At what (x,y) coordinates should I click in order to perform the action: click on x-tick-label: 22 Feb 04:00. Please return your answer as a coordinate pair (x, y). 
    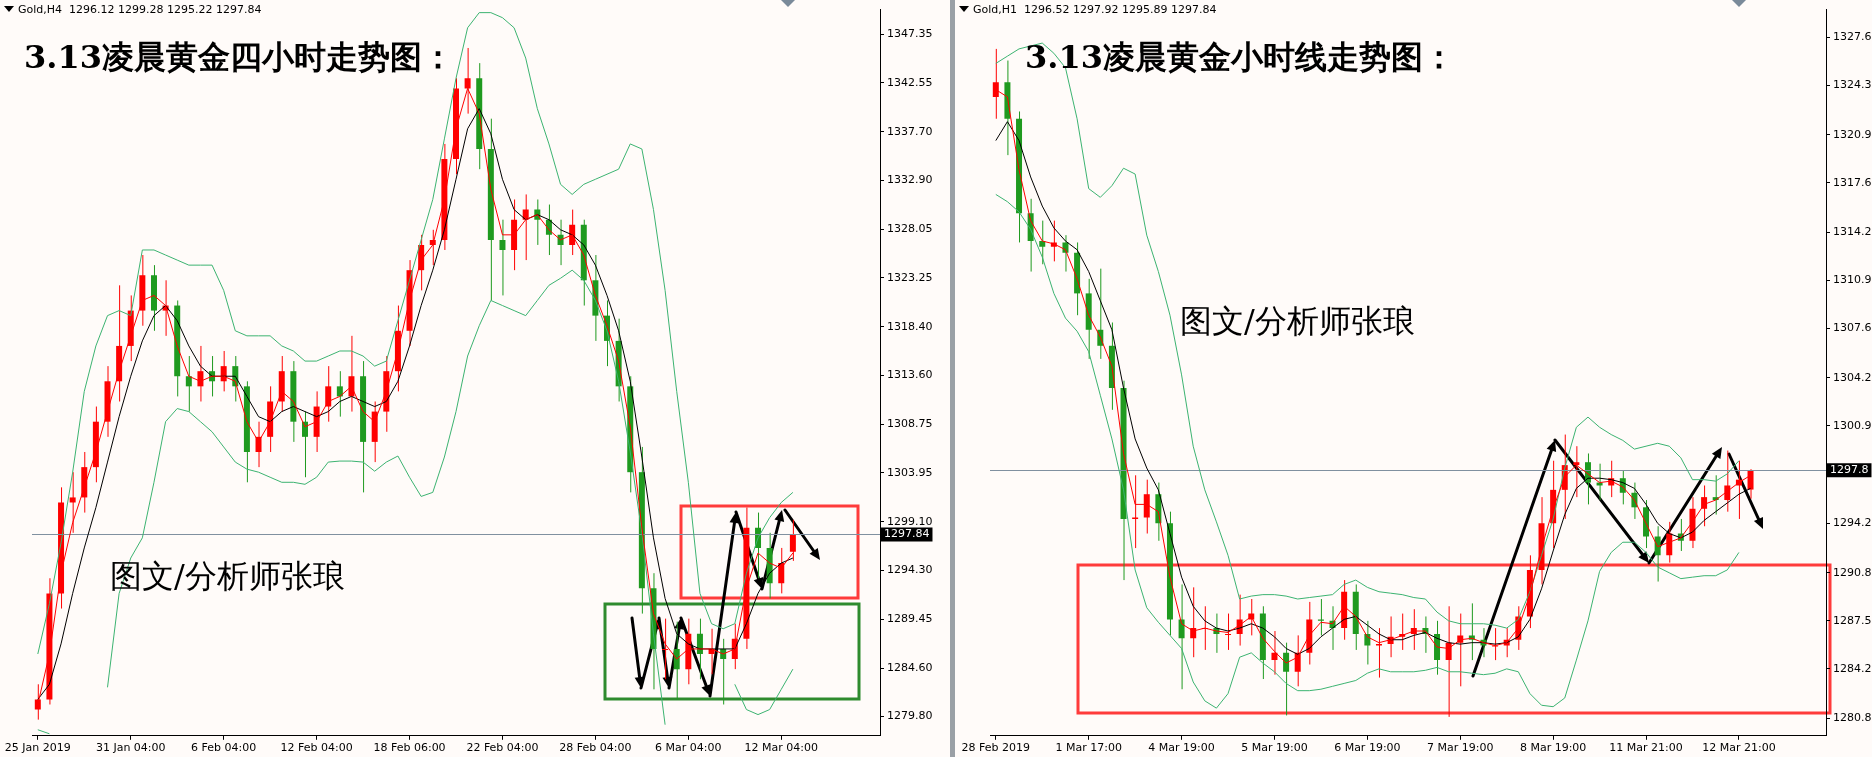
    Looking at the image, I should click on (502, 748).